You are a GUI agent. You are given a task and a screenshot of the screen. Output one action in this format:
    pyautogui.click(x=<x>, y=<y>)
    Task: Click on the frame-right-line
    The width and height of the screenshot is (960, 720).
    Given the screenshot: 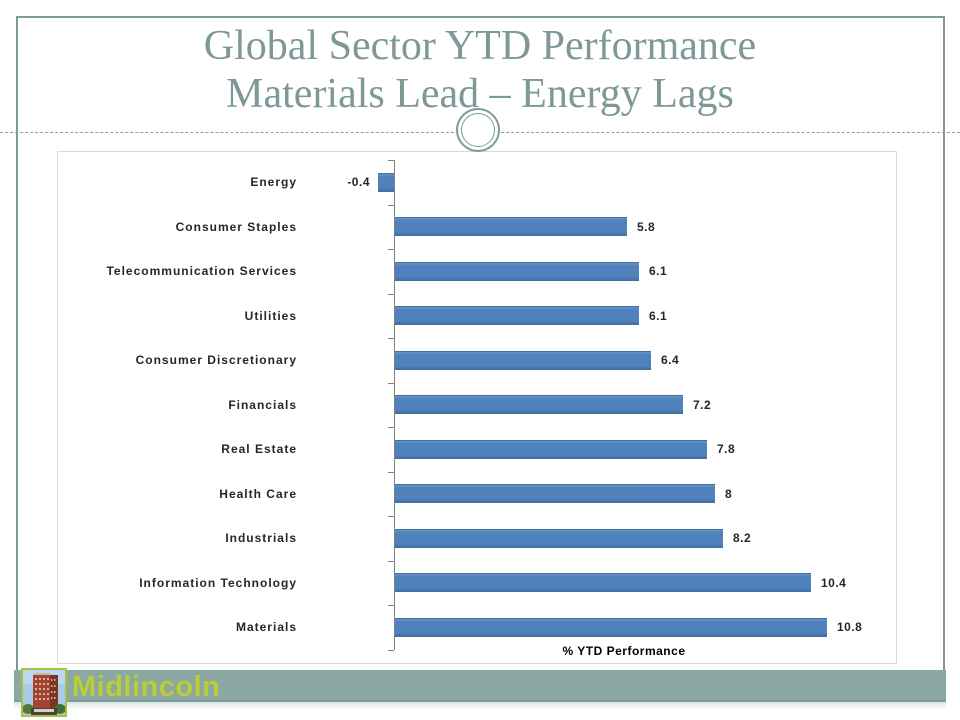 What is the action you would take?
    pyautogui.click(x=944, y=359)
    